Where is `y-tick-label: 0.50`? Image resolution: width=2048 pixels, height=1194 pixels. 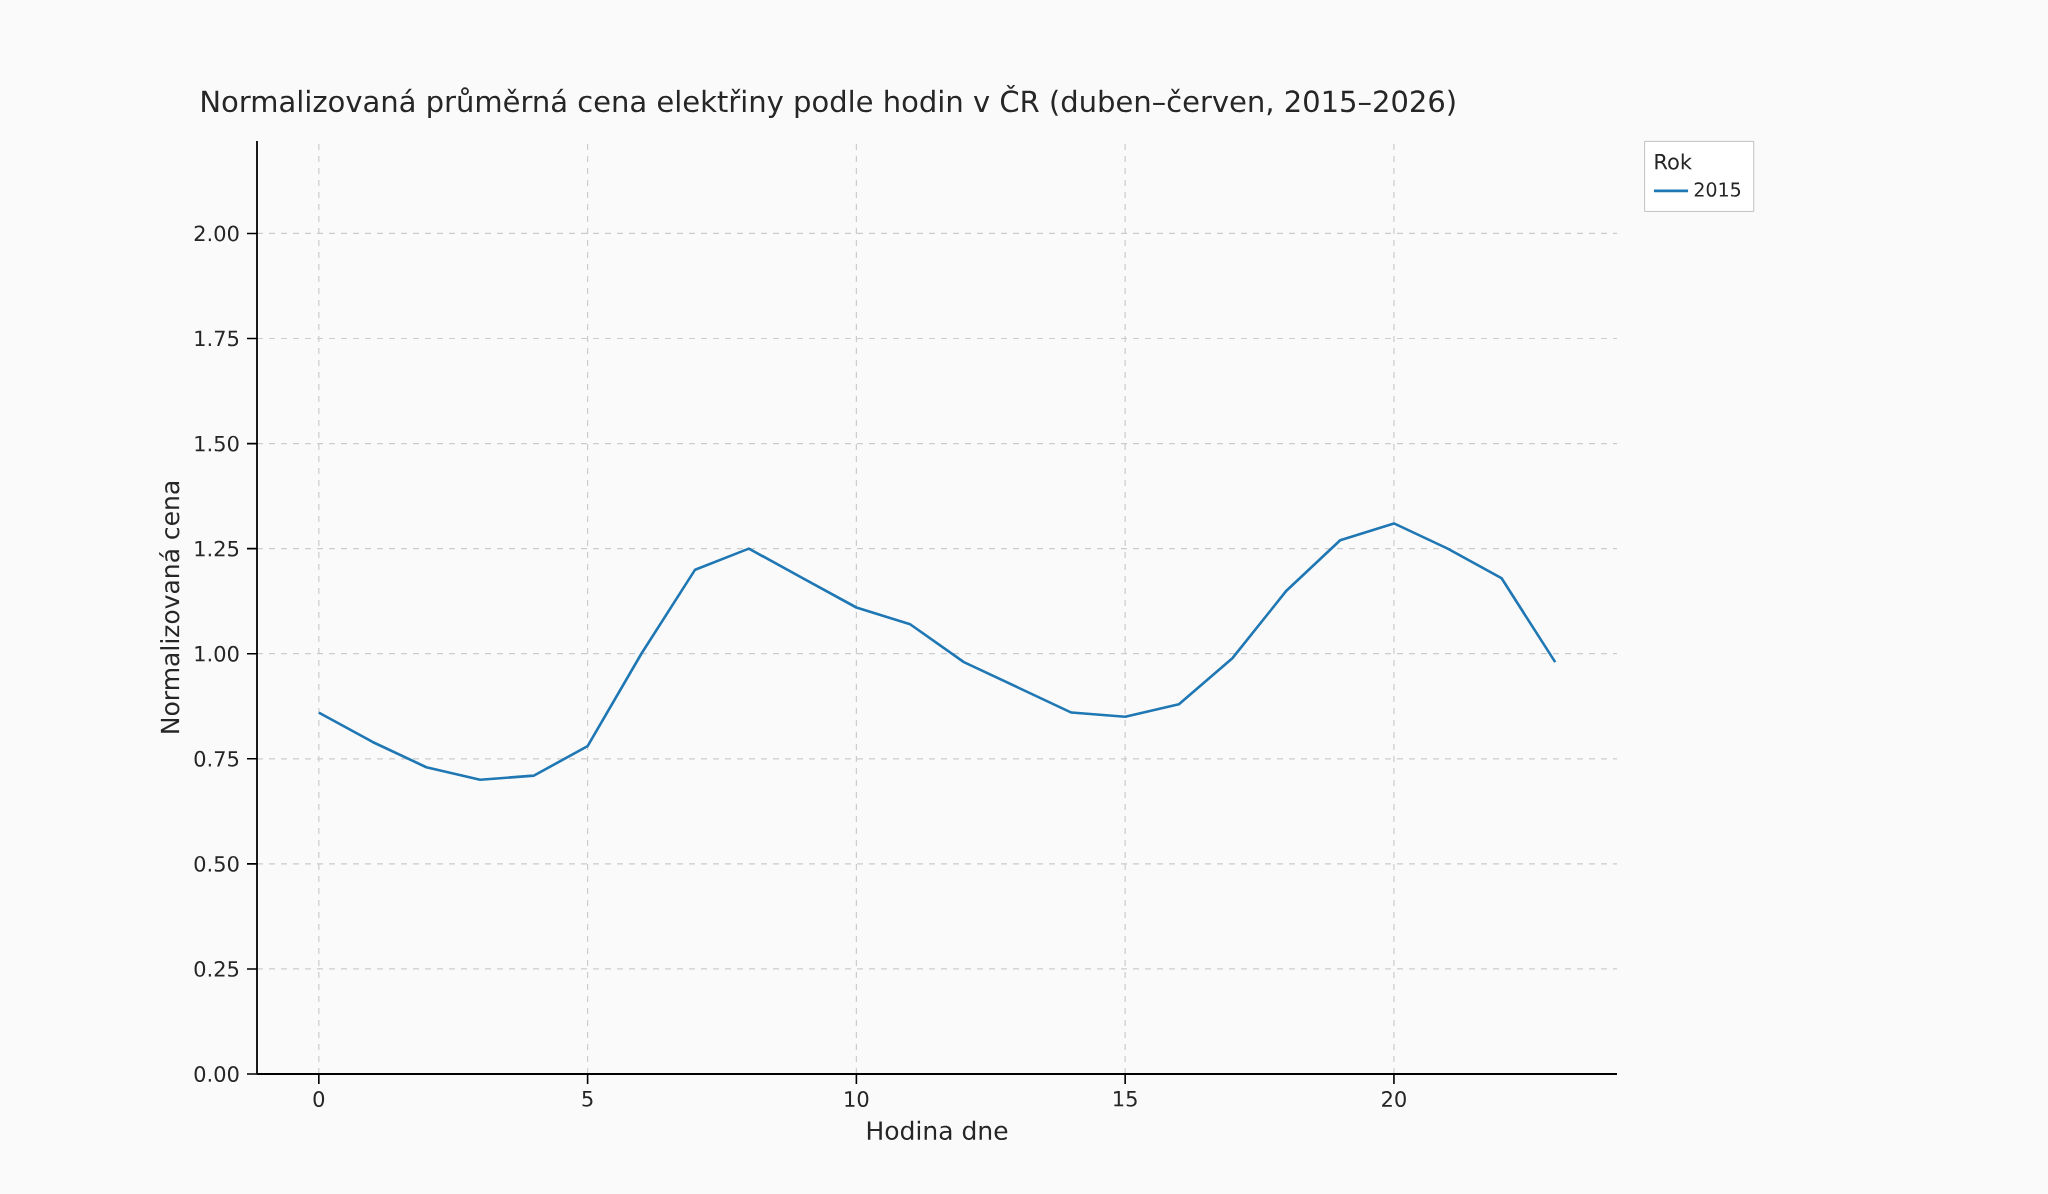 y-tick-label: 0.50 is located at coordinates (216, 863).